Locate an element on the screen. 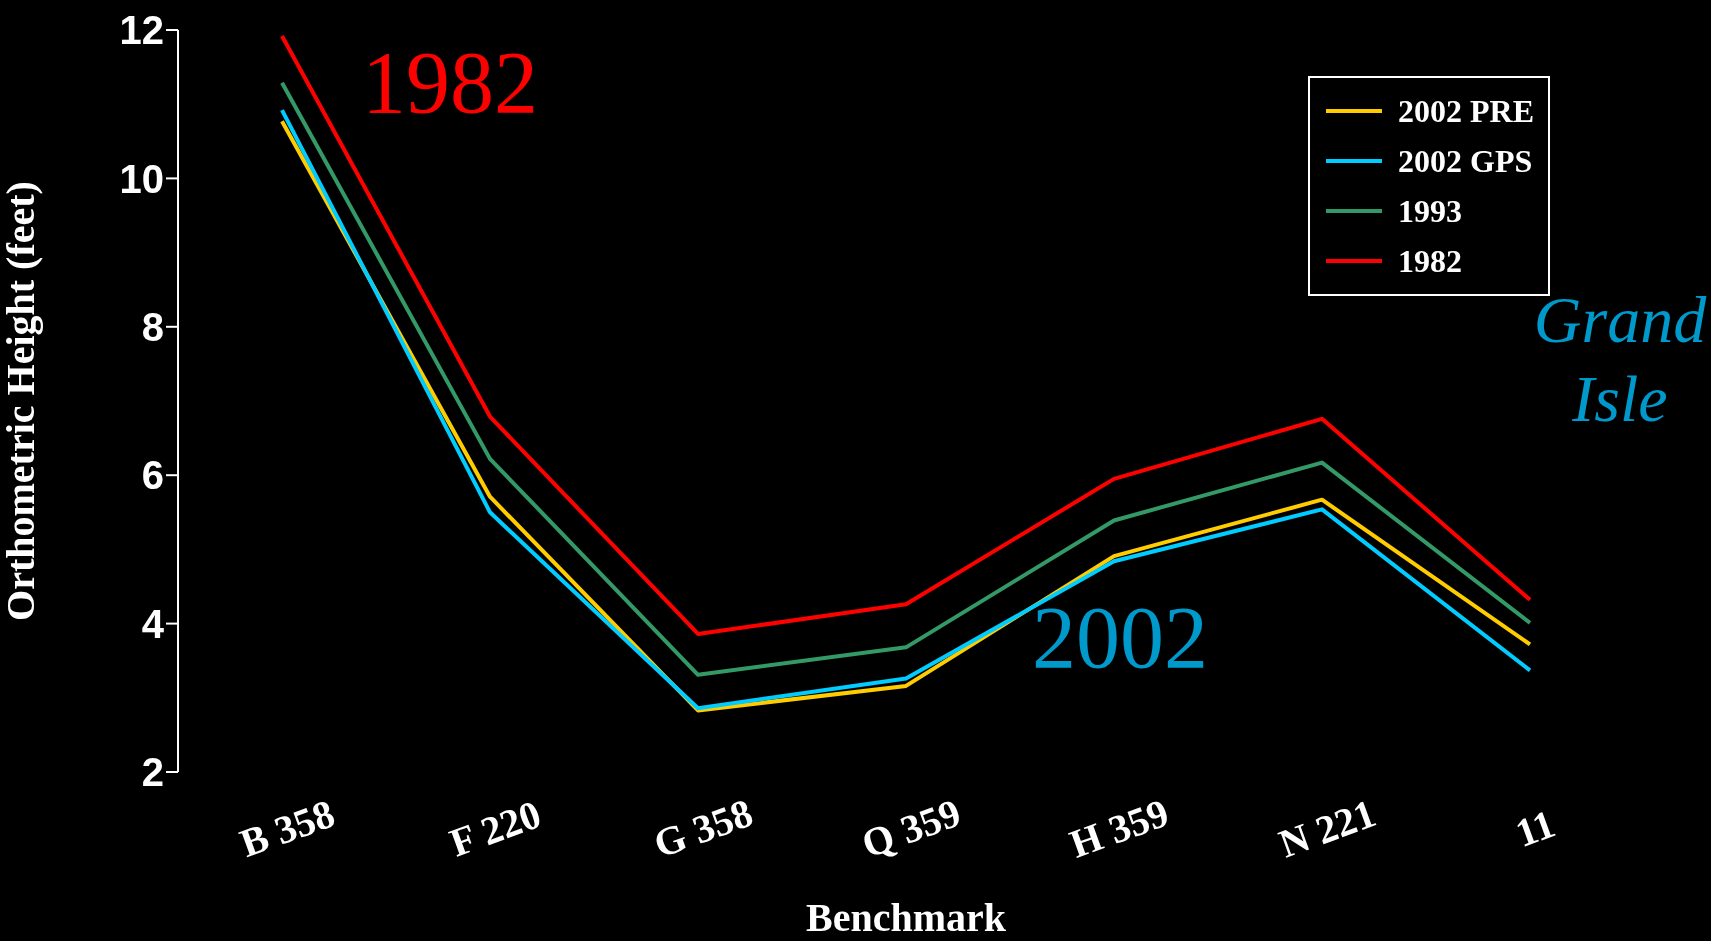  y-tick-label: 8 is located at coordinates (152, 327).